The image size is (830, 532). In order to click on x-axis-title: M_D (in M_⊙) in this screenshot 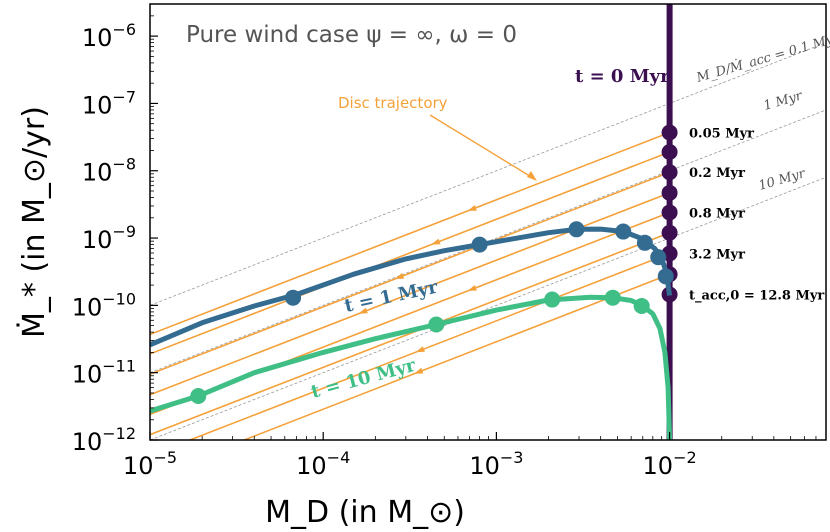, I will do `click(365, 512)`.